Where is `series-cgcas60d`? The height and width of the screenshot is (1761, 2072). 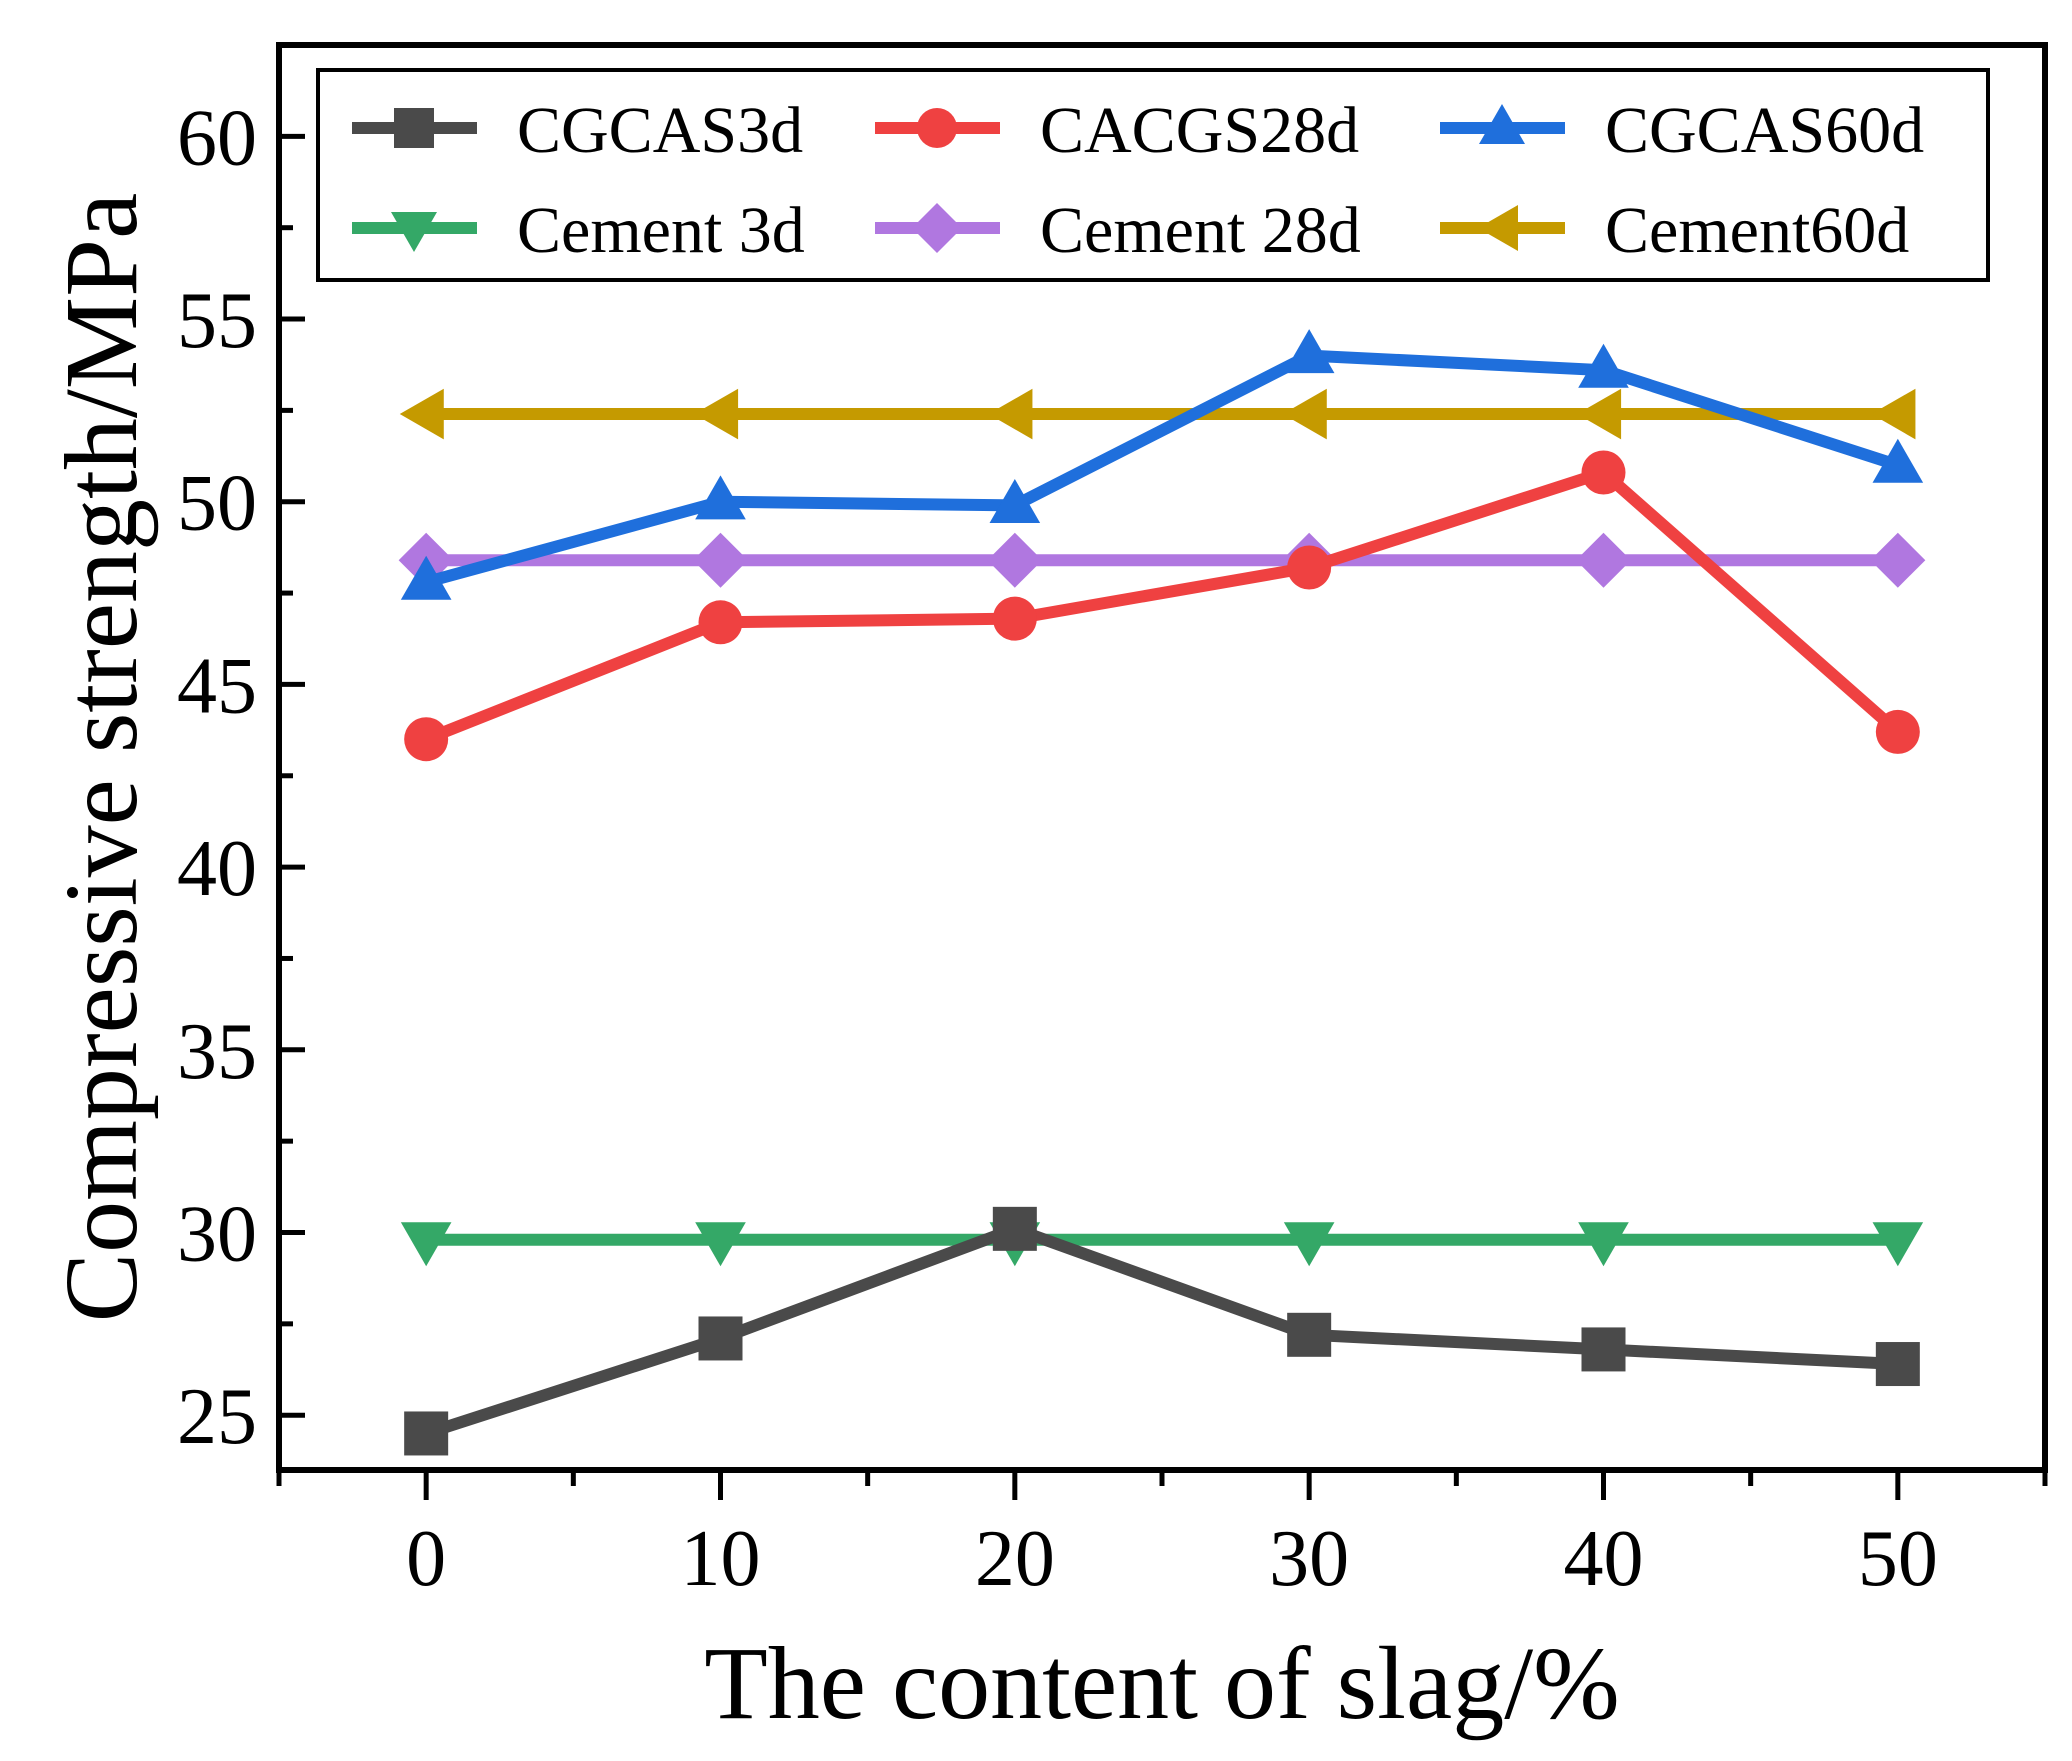
series-cgcas60d is located at coordinates (1162, 464).